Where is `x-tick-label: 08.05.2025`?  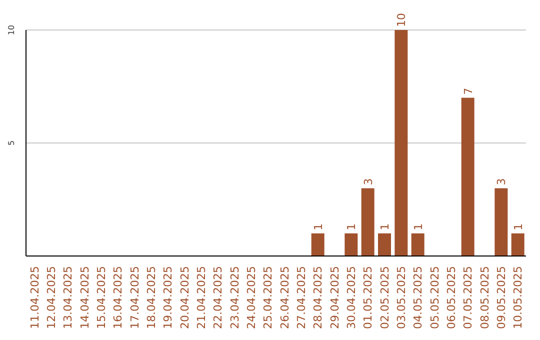
x-tick-label: 08.05.2025 is located at coordinates (485, 297).